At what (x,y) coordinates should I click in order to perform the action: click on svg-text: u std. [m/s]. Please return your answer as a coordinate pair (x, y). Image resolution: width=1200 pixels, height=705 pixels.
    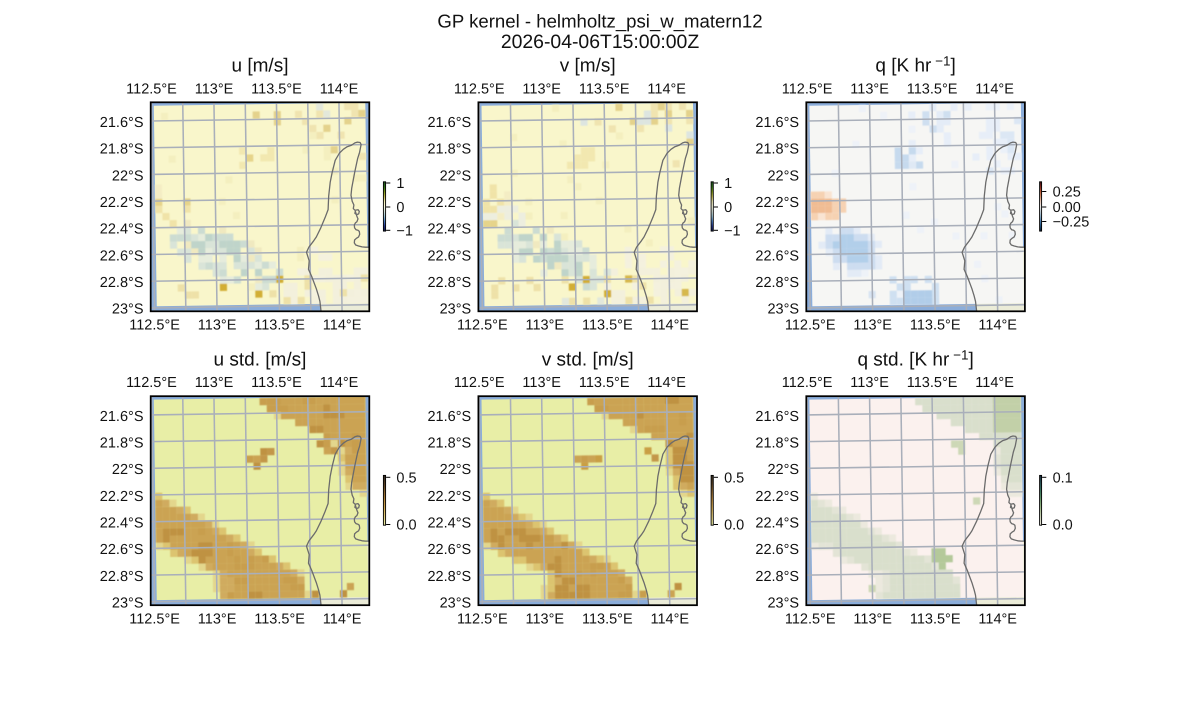
    Looking at the image, I should click on (260, 360).